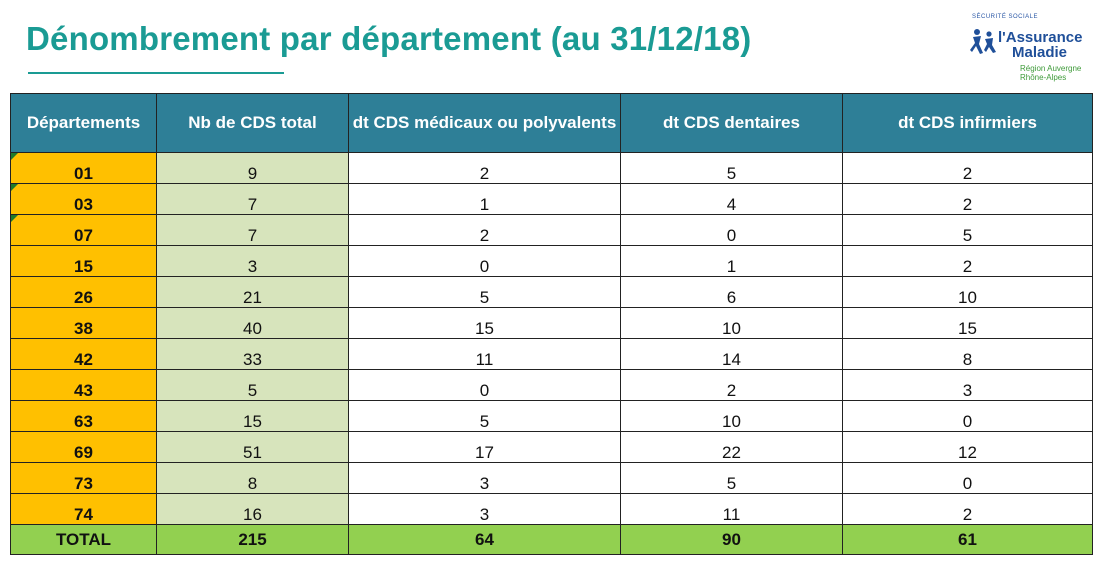  Describe the element at coordinates (731, 204) in the screenshot. I see `cell-cds-dentaires-value: 4` at that location.